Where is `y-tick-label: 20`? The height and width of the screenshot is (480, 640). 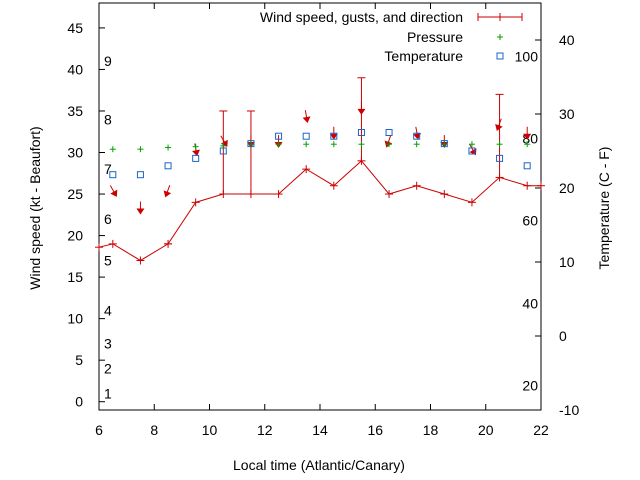
y-tick-label: 20 is located at coordinates (75, 236).